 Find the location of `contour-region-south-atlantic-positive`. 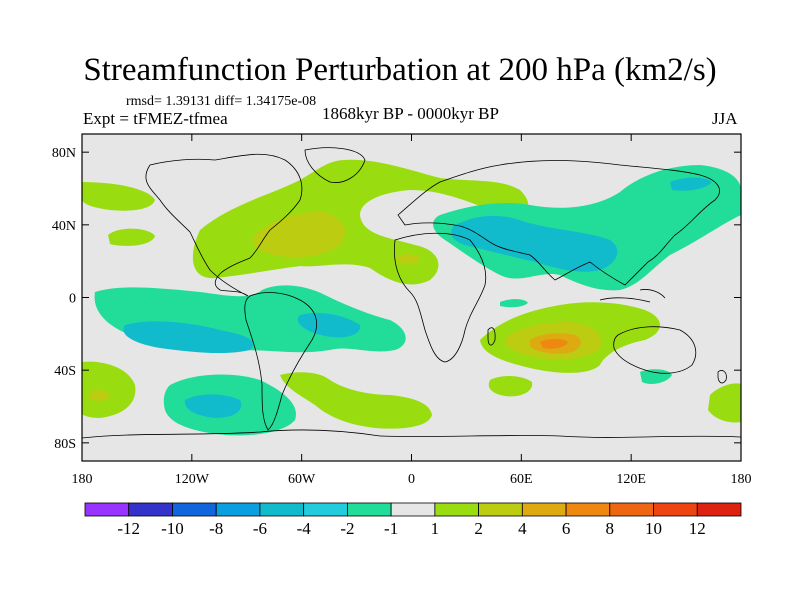

contour-region-south-atlantic-positive is located at coordinates (356, 400).